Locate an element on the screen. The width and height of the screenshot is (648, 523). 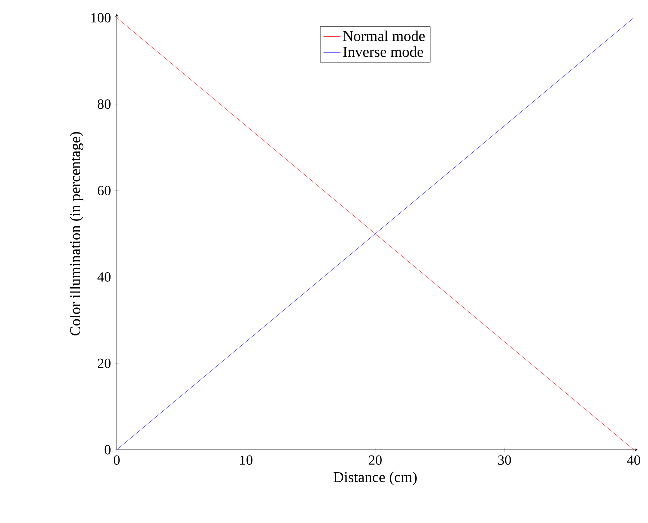
y-tick-label: 100 is located at coordinates (101, 18).